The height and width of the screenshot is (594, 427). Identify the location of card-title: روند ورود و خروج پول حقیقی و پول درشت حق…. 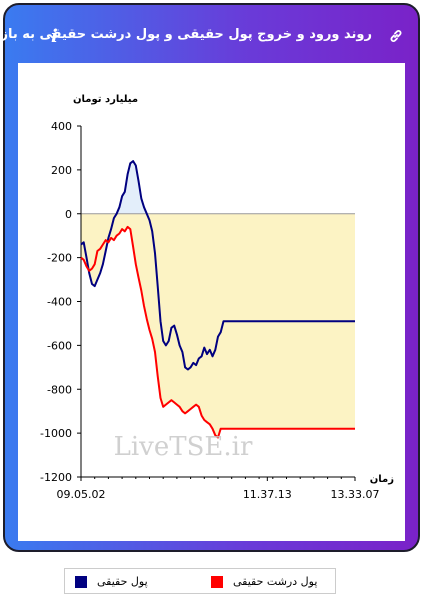
(186, 34).